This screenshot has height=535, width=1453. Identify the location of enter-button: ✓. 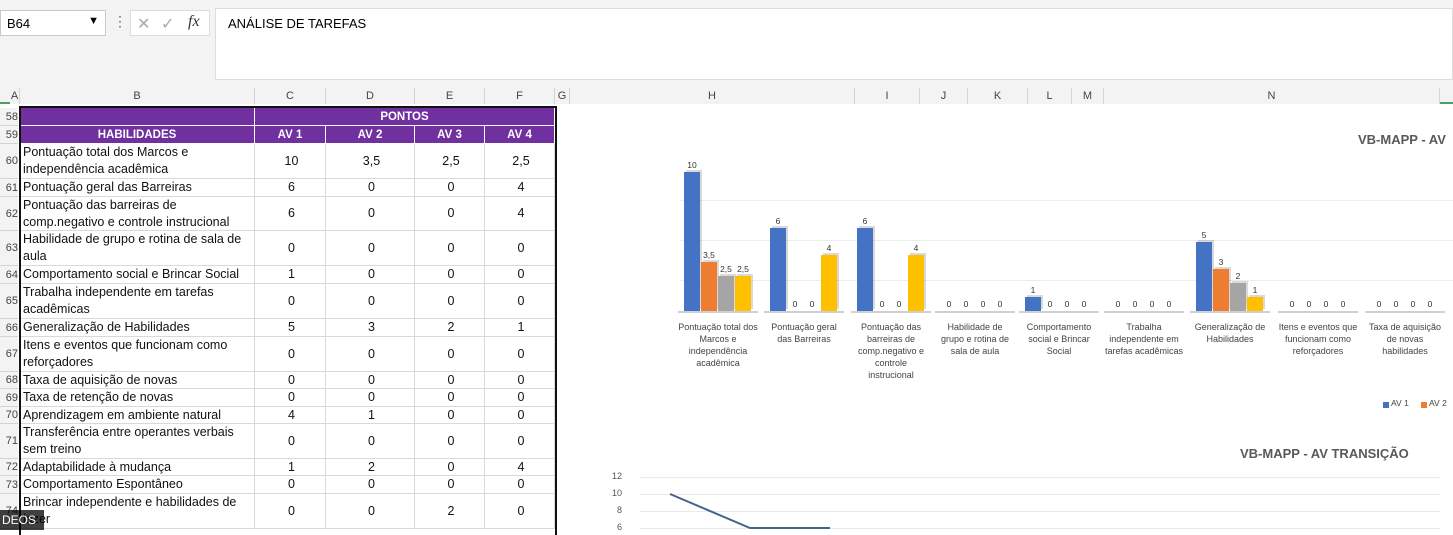
(168, 24).